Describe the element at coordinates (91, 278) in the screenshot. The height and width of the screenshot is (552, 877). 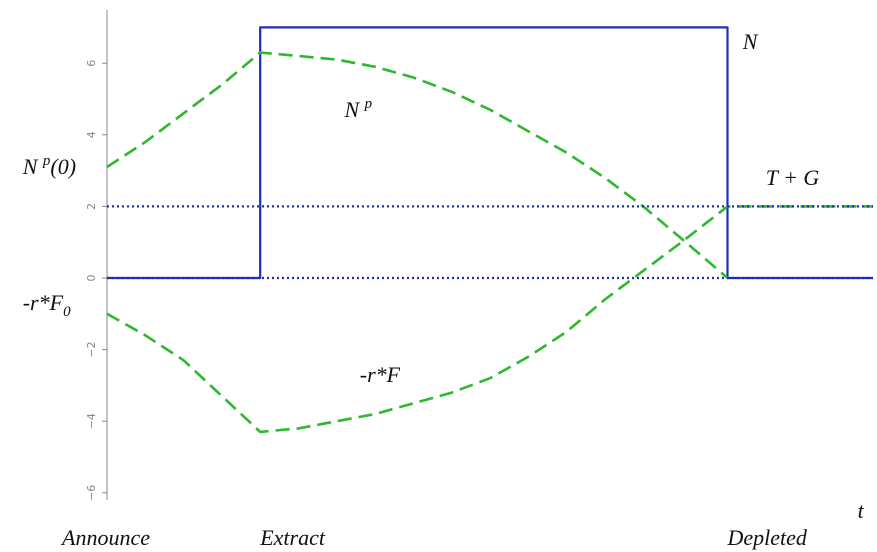
I see `y-tick-label: 0` at that location.